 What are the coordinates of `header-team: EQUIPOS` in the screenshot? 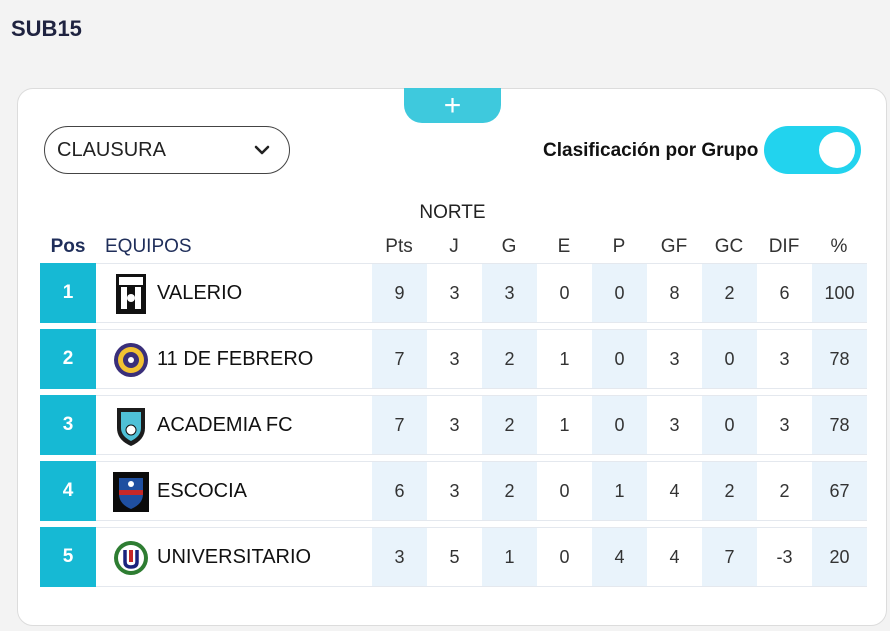 It's located at (148, 246).